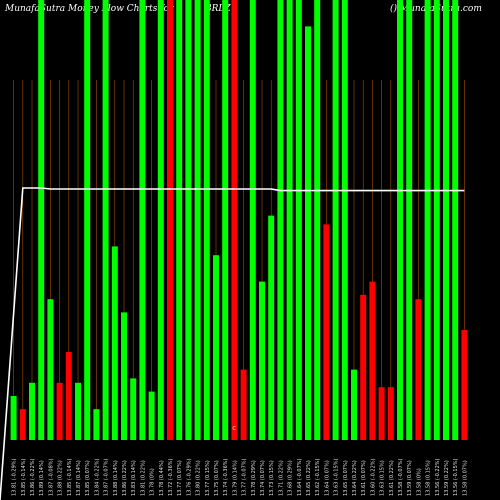 This screenshot has width=500, height=500. Describe the element at coordinates (254, 478) in the screenshot. I see `x-tick-label: 13.78 (0.29%)` at that location.